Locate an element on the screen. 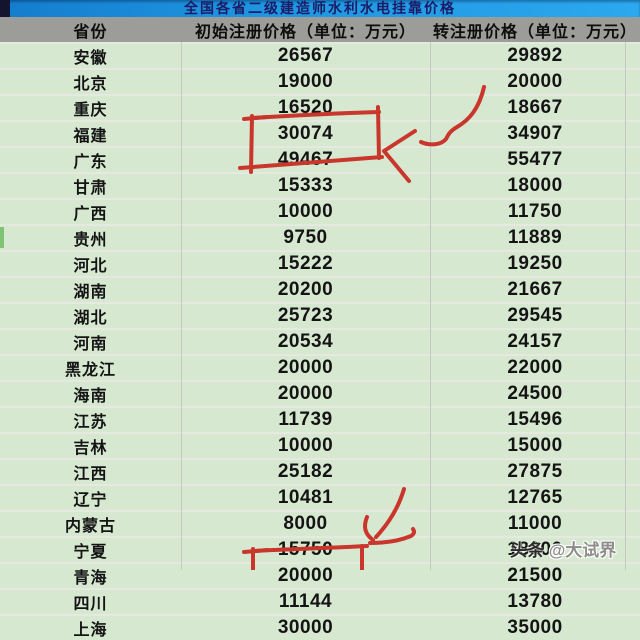 This screenshot has height=640, width=640. table-row: 上海 30000 35000 is located at coordinates (320, 627).